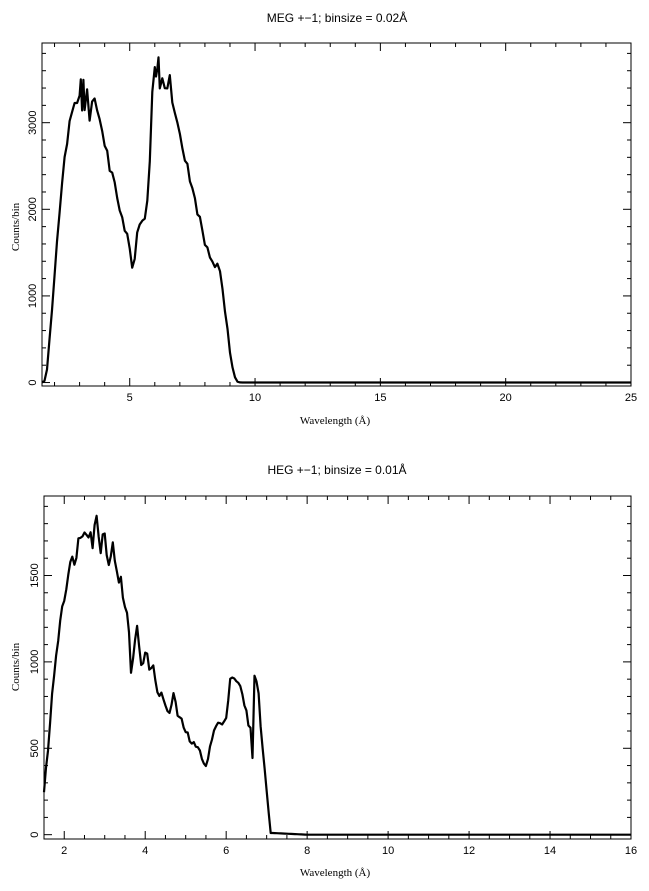 This screenshot has width=649, height=891. Describe the element at coordinates (33, 382) in the screenshot. I see `meg-y-tick-label: 0` at that location.